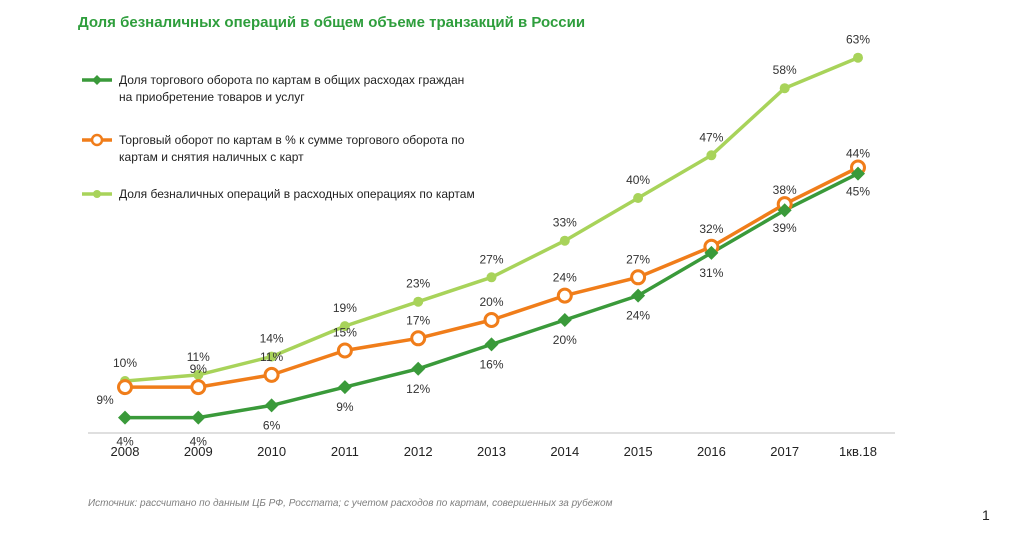 The height and width of the screenshot is (536, 1024). Describe the element at coordinates (345, 308) in the screenshot. I see `data-label: 19%` at that location.